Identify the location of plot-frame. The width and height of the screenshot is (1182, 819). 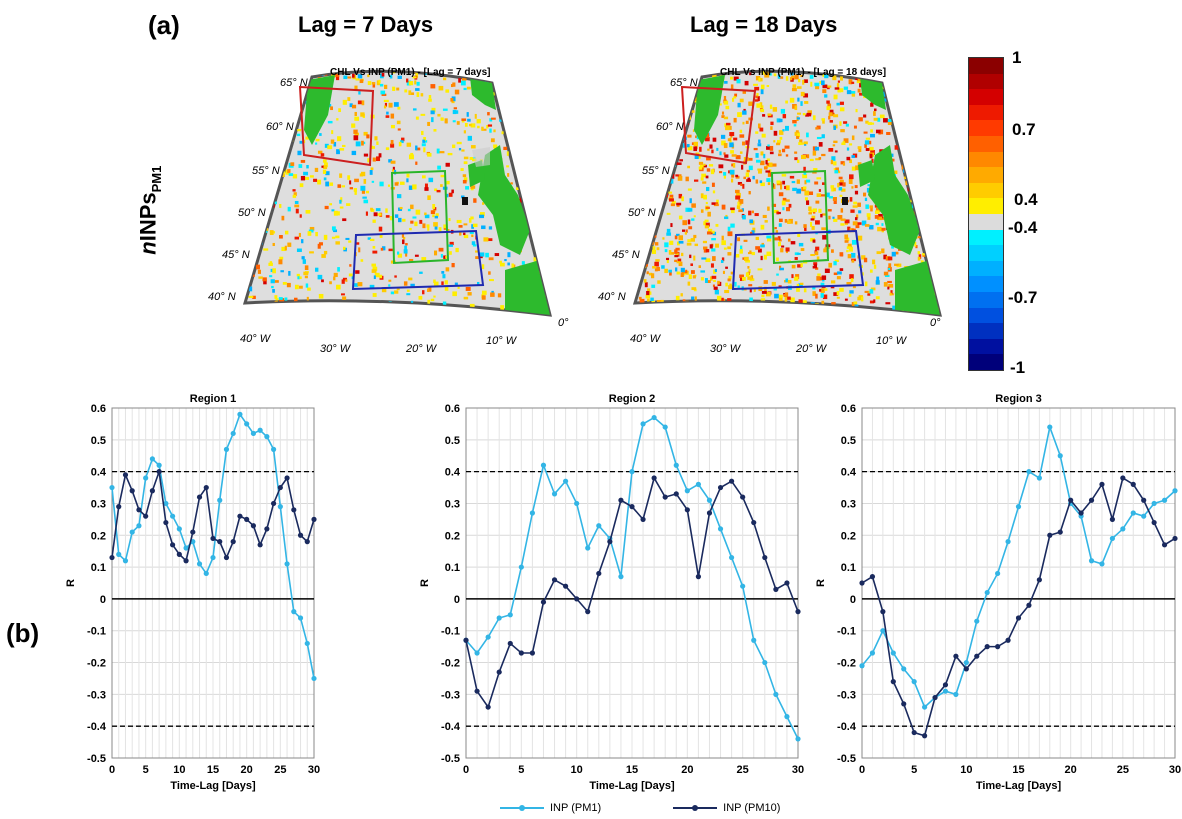
(632, 583).